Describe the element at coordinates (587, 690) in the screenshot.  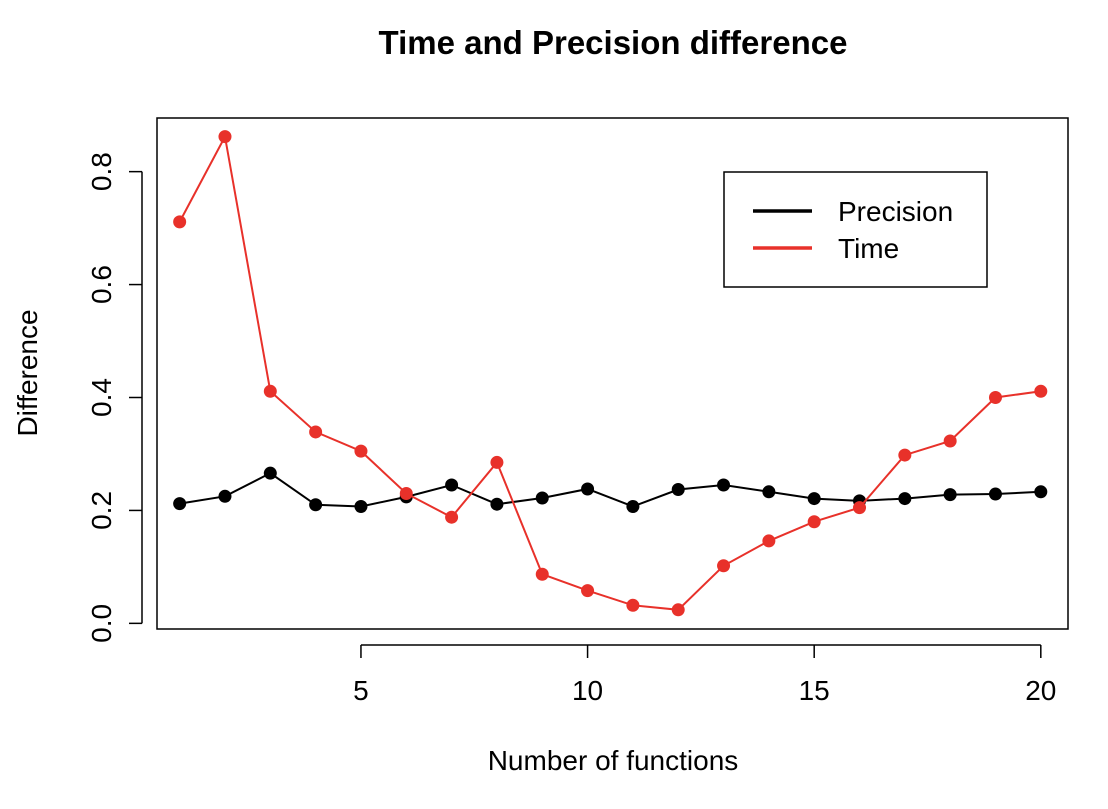
I see `x-tick-label: 10` at that location.